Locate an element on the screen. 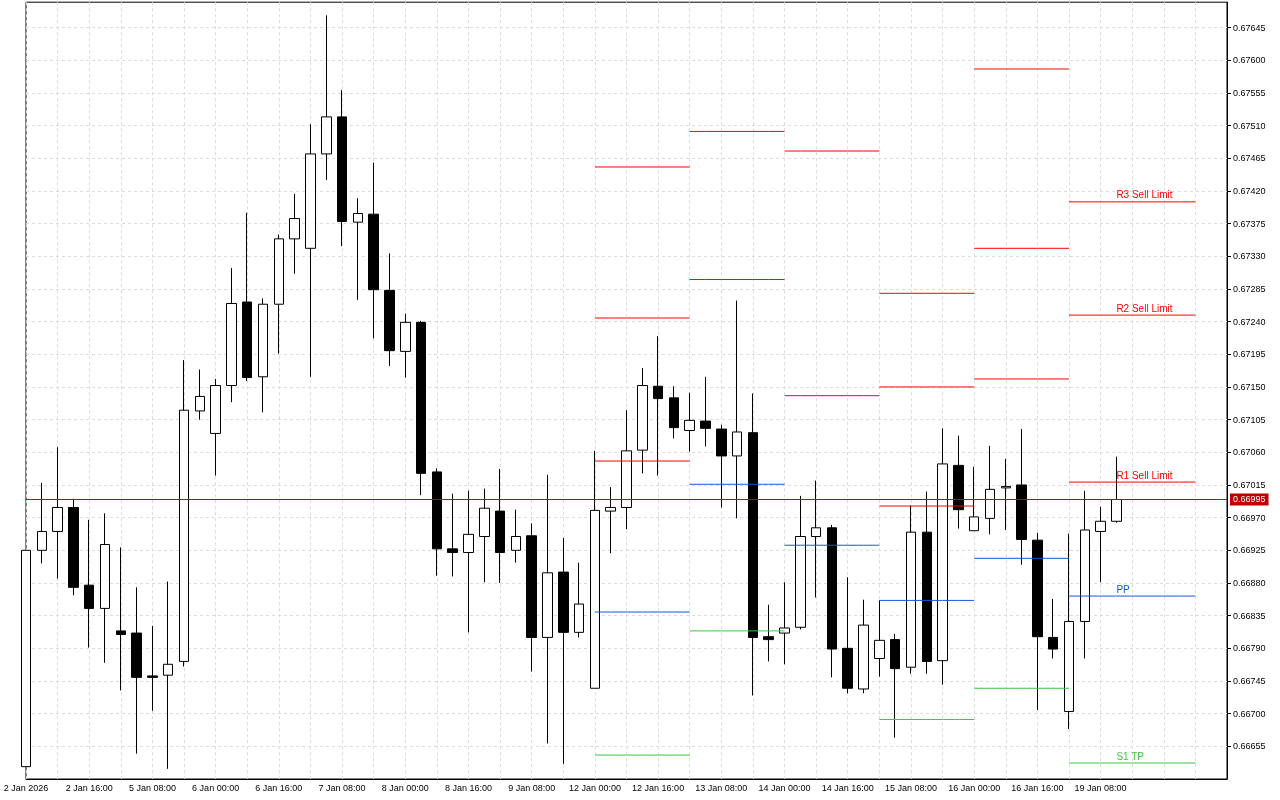 The image size is (1280, 800). y-tick-label: 0.67240 is located at coordinates (1249, 321).